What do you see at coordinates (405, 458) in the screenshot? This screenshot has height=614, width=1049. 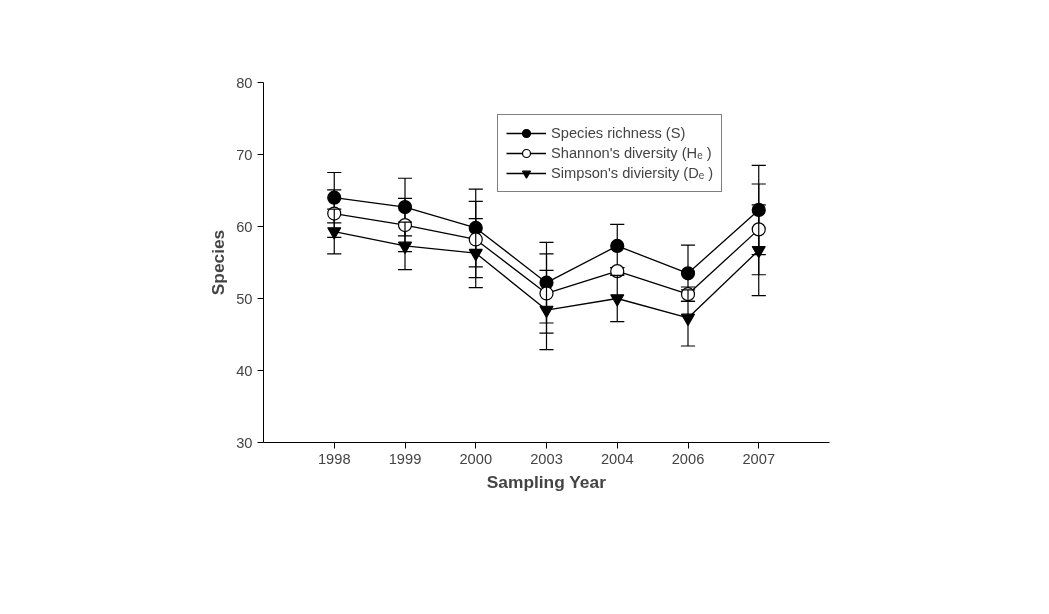 I see `x-tick-label: 1999` at bounding box center [405, 458].